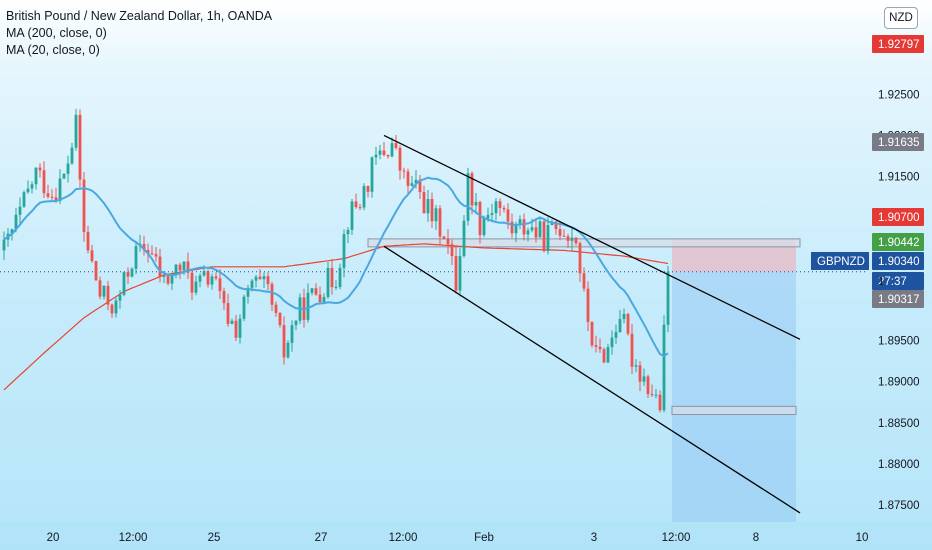 The height and width of the screenshot is (550, 932). What do you see at coordinates (734, 410) in the screenshot?
I see `zone-rectangle` at bounding box center [734, 410].